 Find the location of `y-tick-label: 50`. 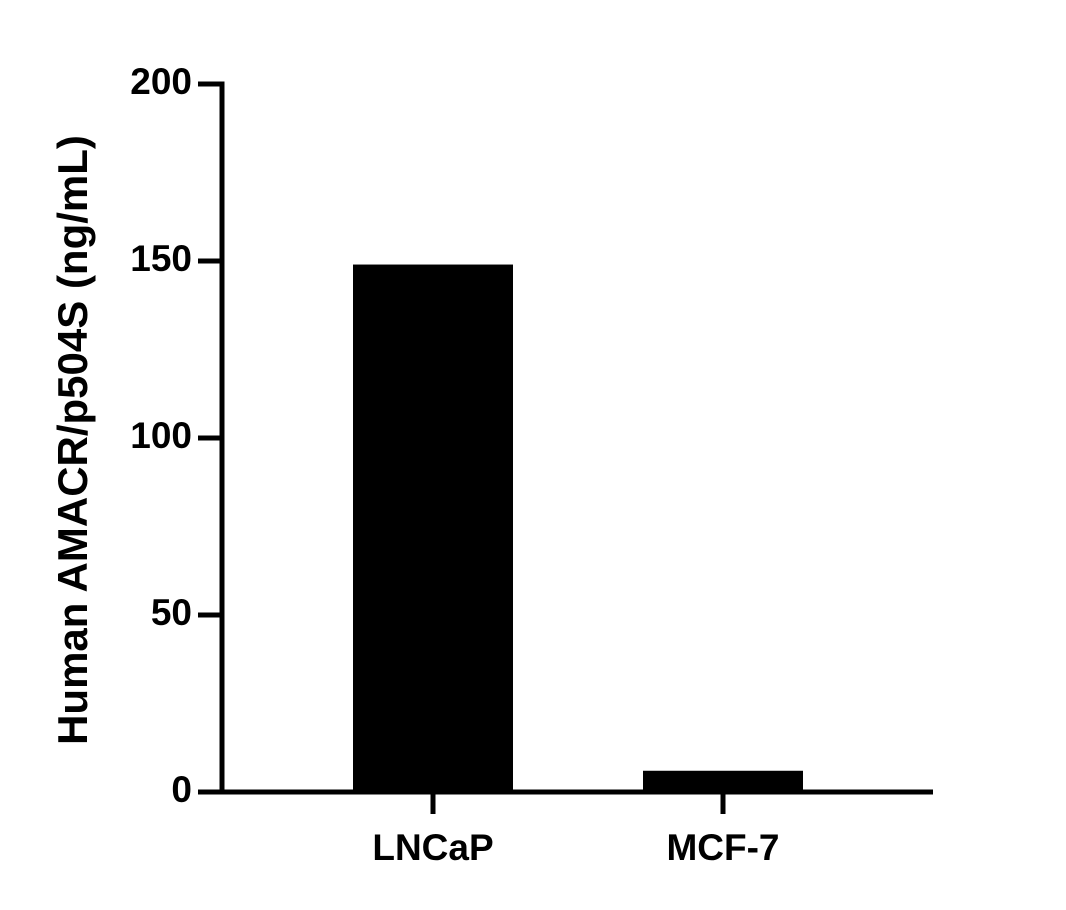

y-tick-label: 50 is located at coordinates (171, 612).